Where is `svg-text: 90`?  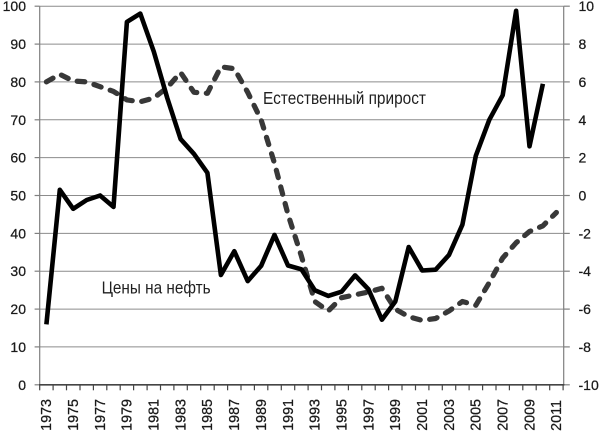
svg-text: 90 is located at coordinates (18, 44).